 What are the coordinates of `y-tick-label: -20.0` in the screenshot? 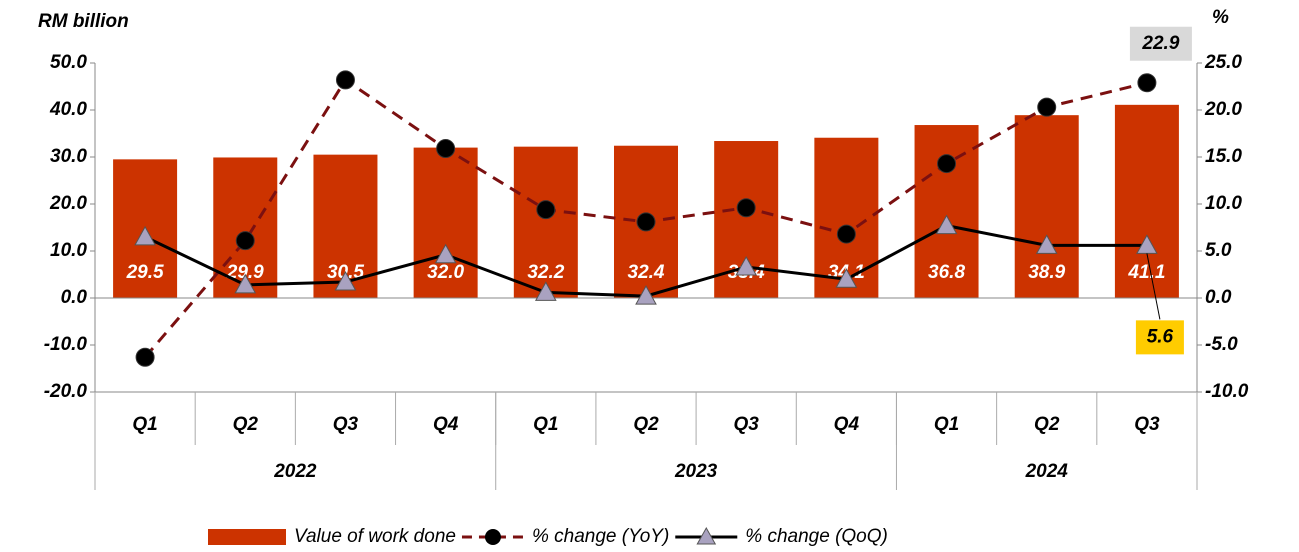 It's located at (66, 391).